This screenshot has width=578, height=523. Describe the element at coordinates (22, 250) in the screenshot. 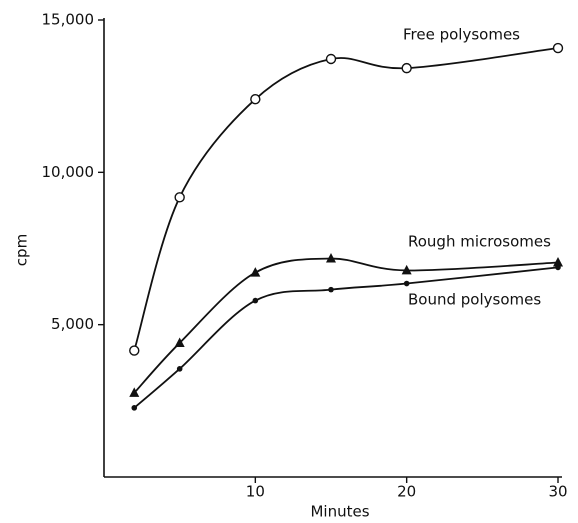

I see `y-axis-label: cpm` at that location.